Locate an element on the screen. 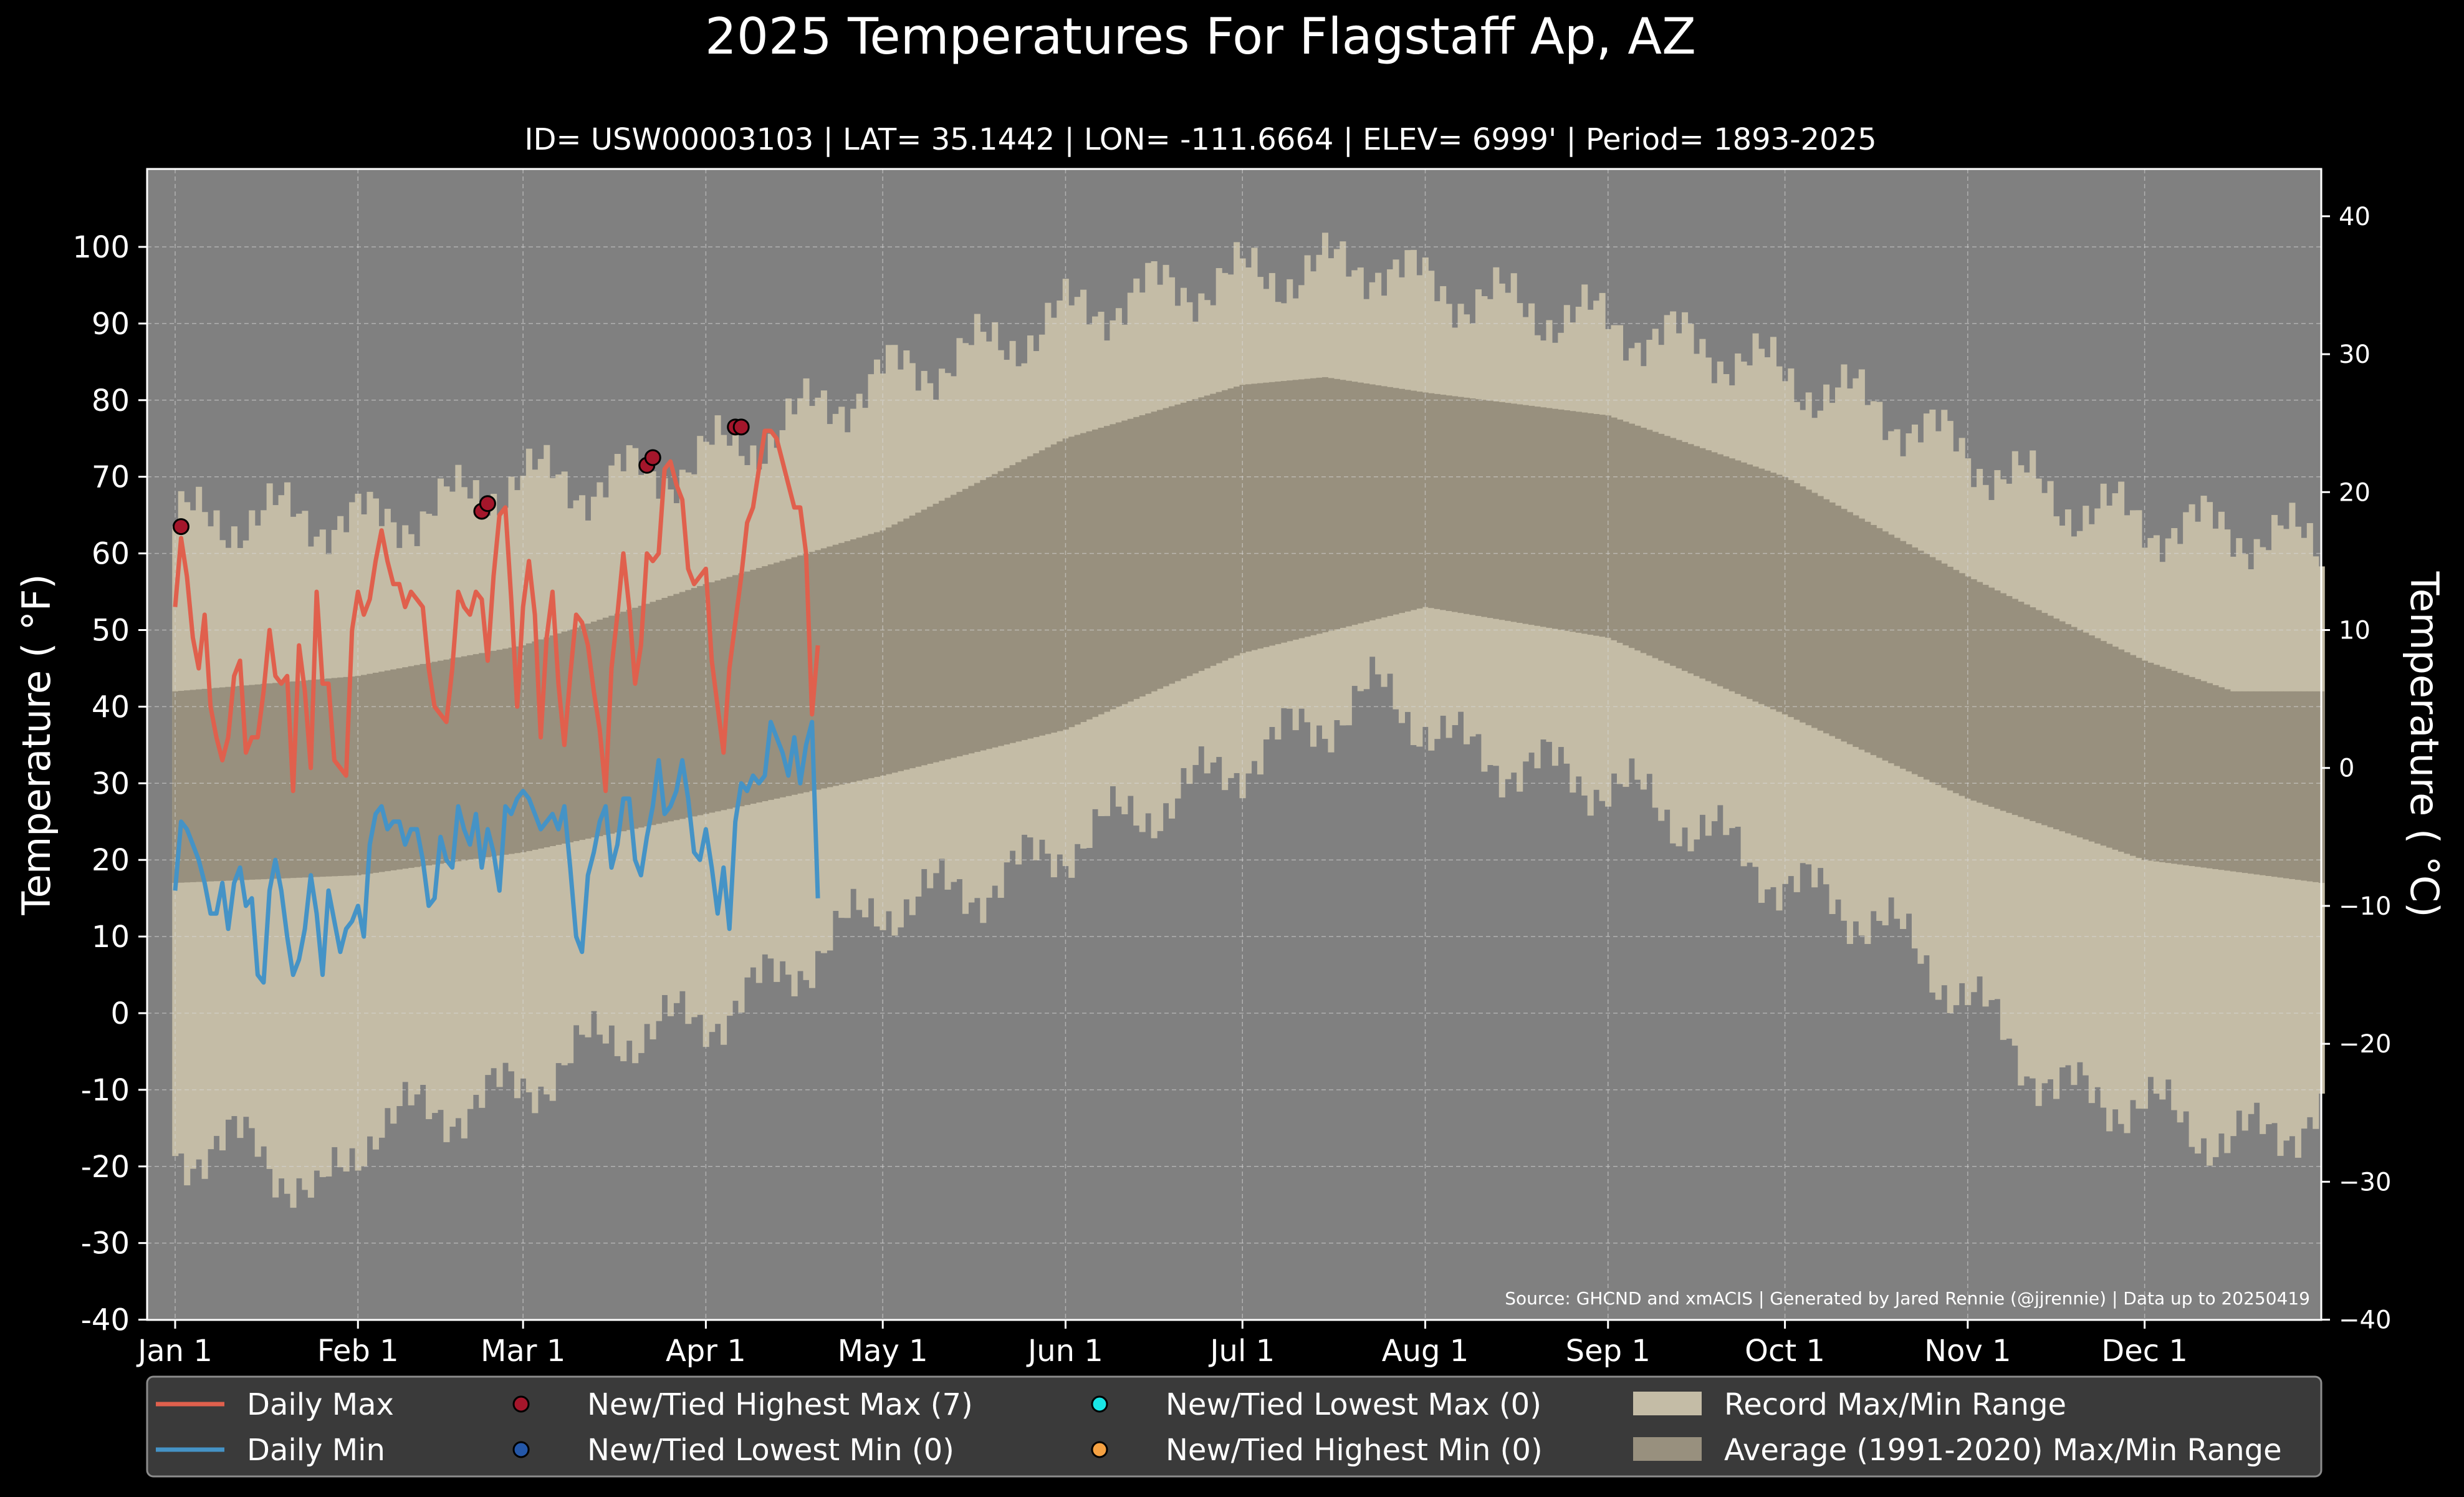 Image resolution: width=2464 pixels, height=1497 pixels. y-tick-label-right: −40 is located at coordinates (2365, 1320).